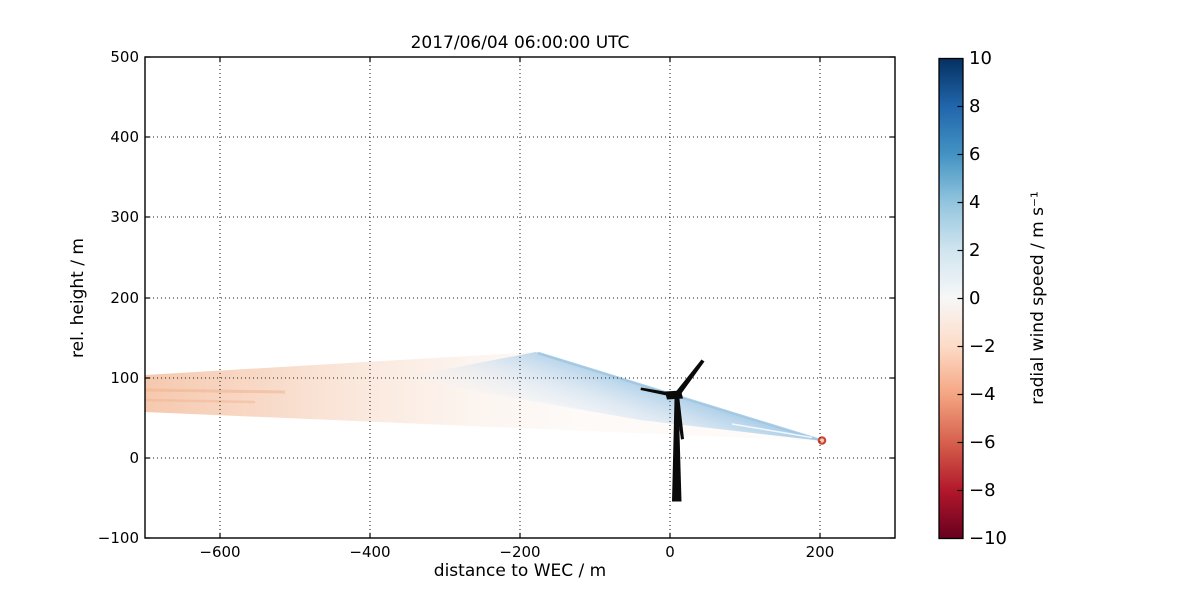  I want to click on colorbar-tick-label: 2, so click(975, 250).